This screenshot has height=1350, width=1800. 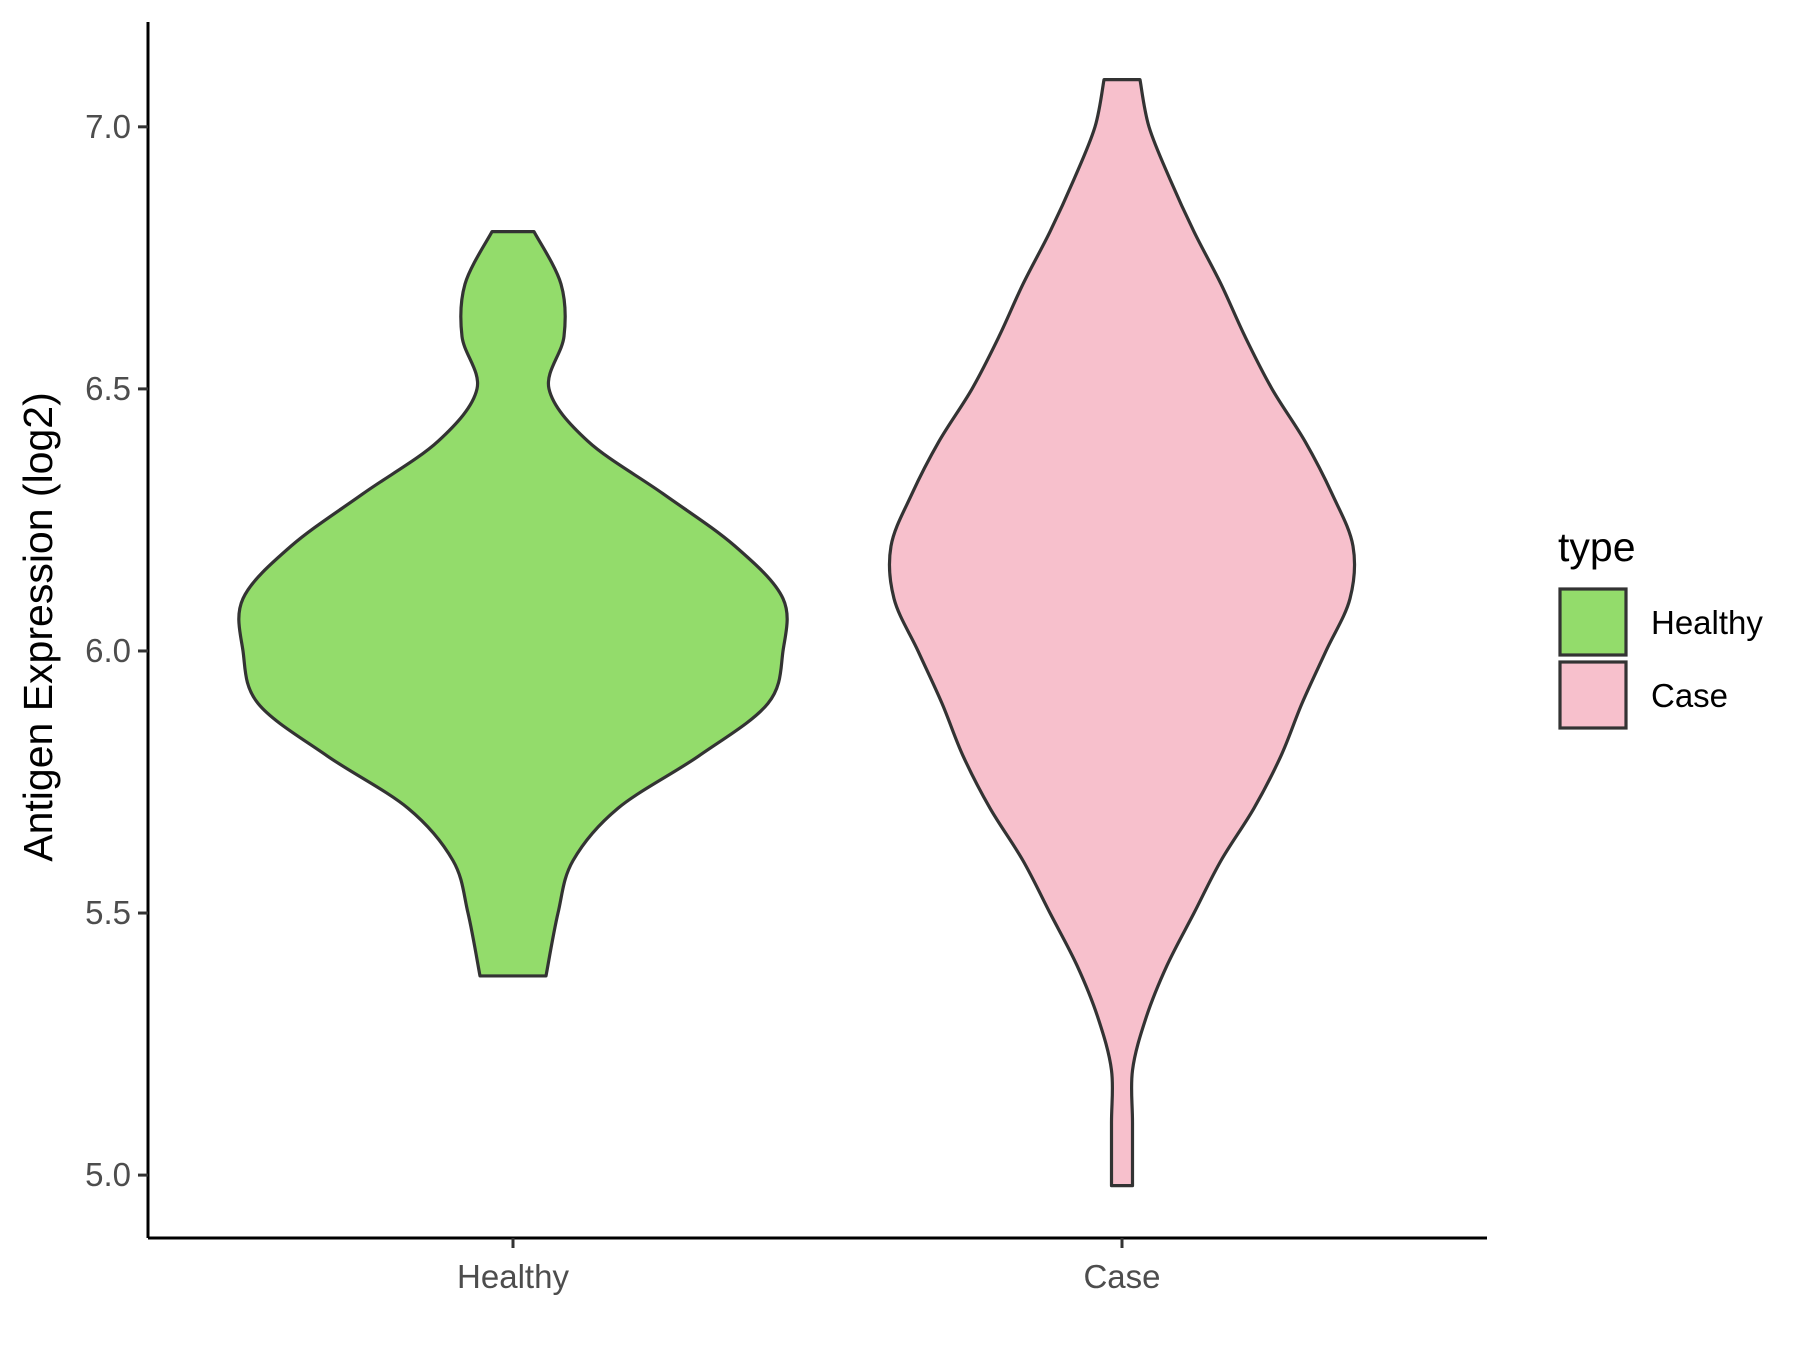 I want to click on x-tick-label: Healthy, so click(x=513, y=1276).